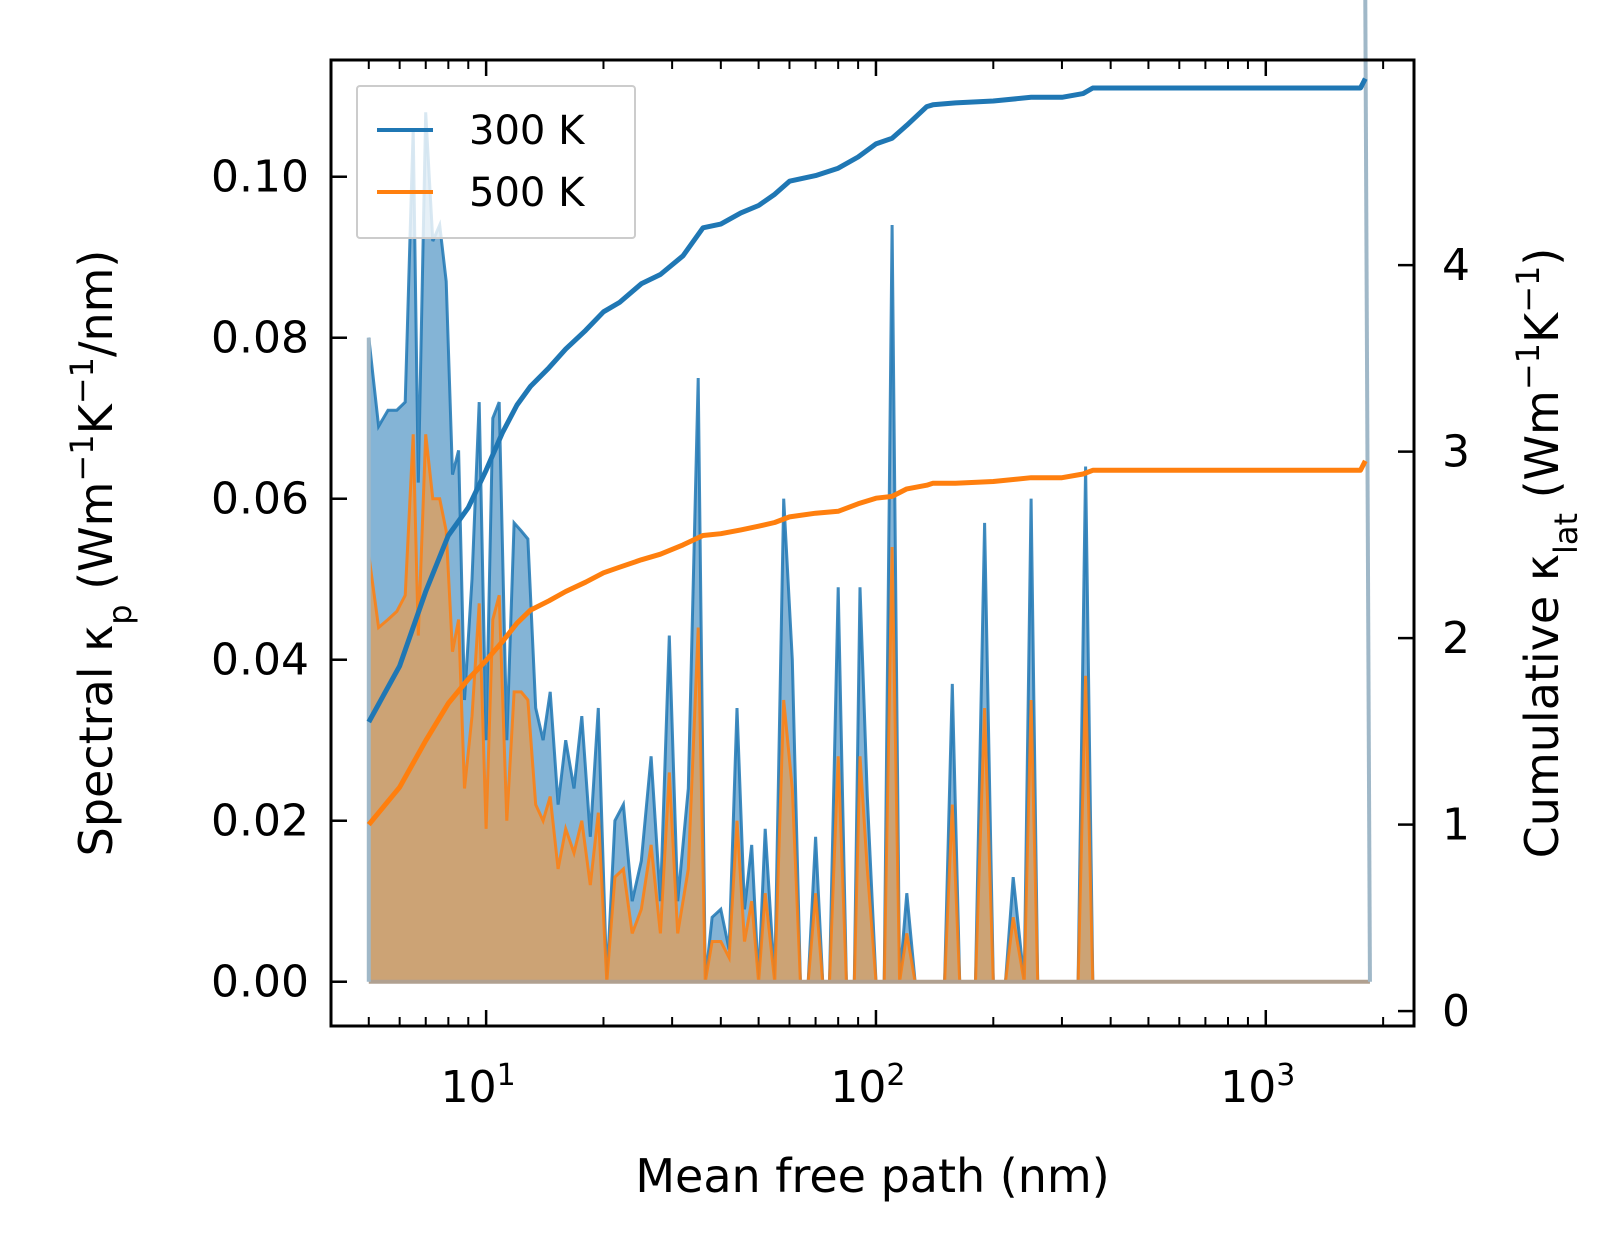  I want to click on y-left-tick-label: 0.04, so click(260, 660).